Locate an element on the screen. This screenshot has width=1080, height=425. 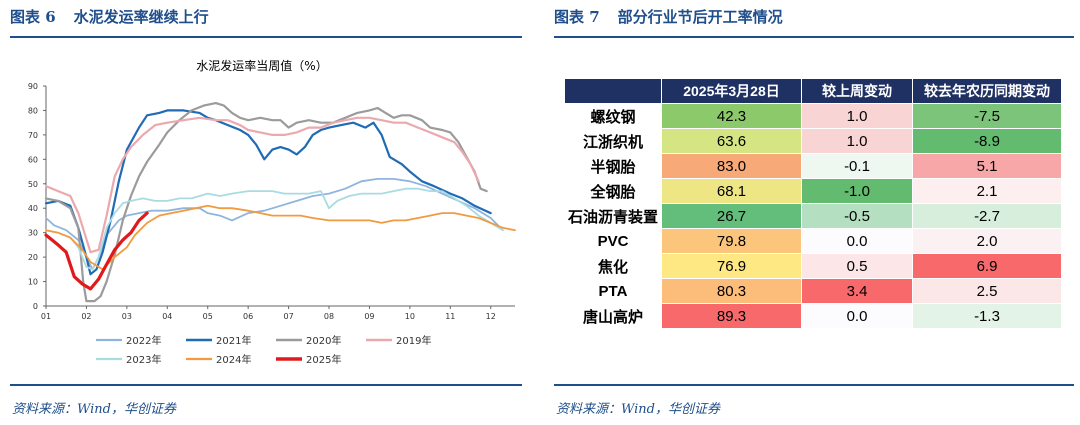
table-row: 螺纹钢 42.3 1.0 -7.5 is located at coordinates (813, 116).